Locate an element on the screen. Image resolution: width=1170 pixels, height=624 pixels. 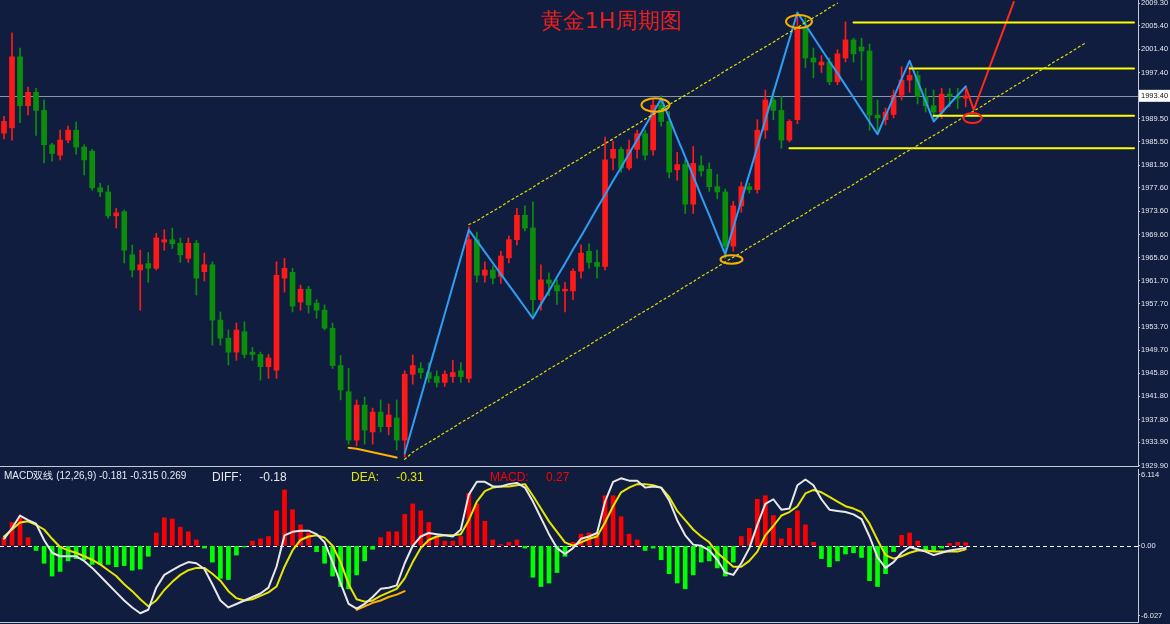
text: DIFF: -0.18 is located at coordinates (250, 477).